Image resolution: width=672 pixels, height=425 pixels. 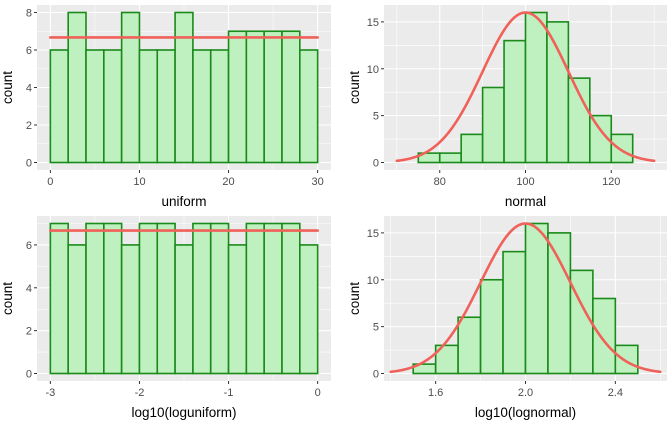 I want to click on x-tick-label: -3, so click(x=50, y=393).